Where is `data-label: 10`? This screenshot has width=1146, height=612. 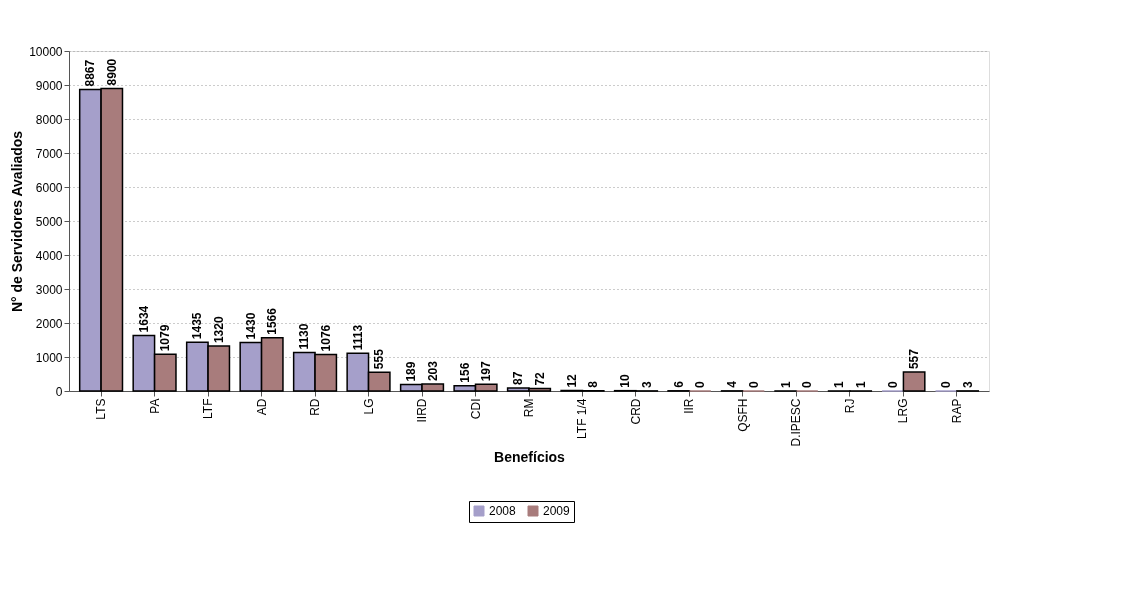
data-label: 10 is located at coordinates (625, 380).